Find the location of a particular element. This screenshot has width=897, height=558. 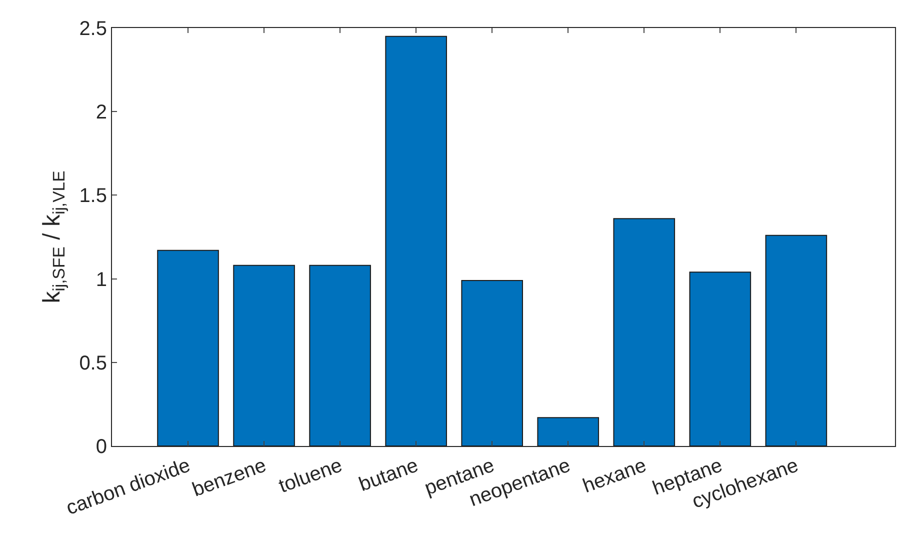

y-tick-label: 0.5 is located at coordinates (93, 363).